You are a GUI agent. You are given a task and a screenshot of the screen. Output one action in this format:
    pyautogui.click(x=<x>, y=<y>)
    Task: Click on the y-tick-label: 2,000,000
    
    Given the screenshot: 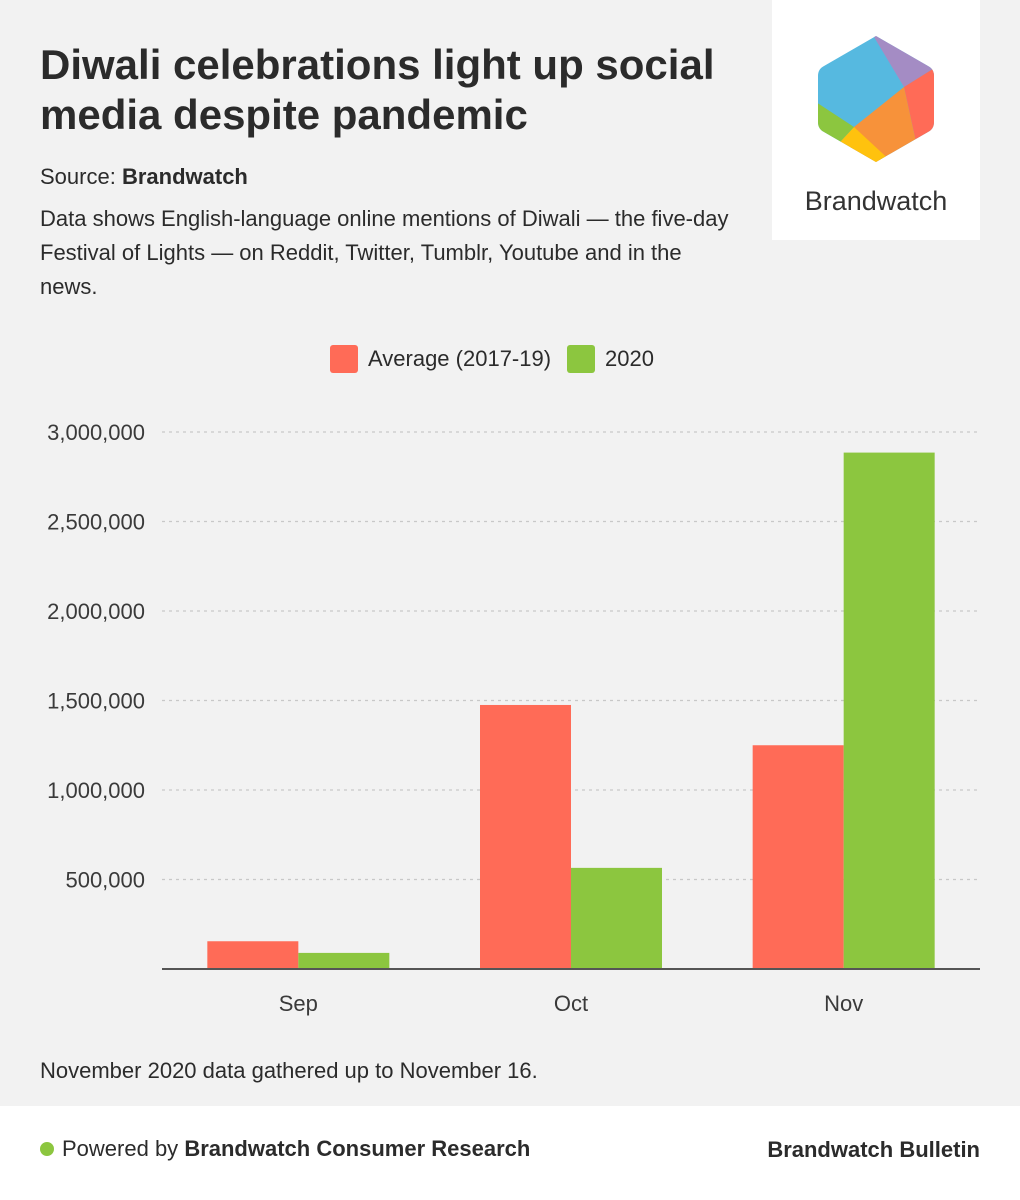 What is the action you would take?
    pyautogui.click(x=96, y=611)
    